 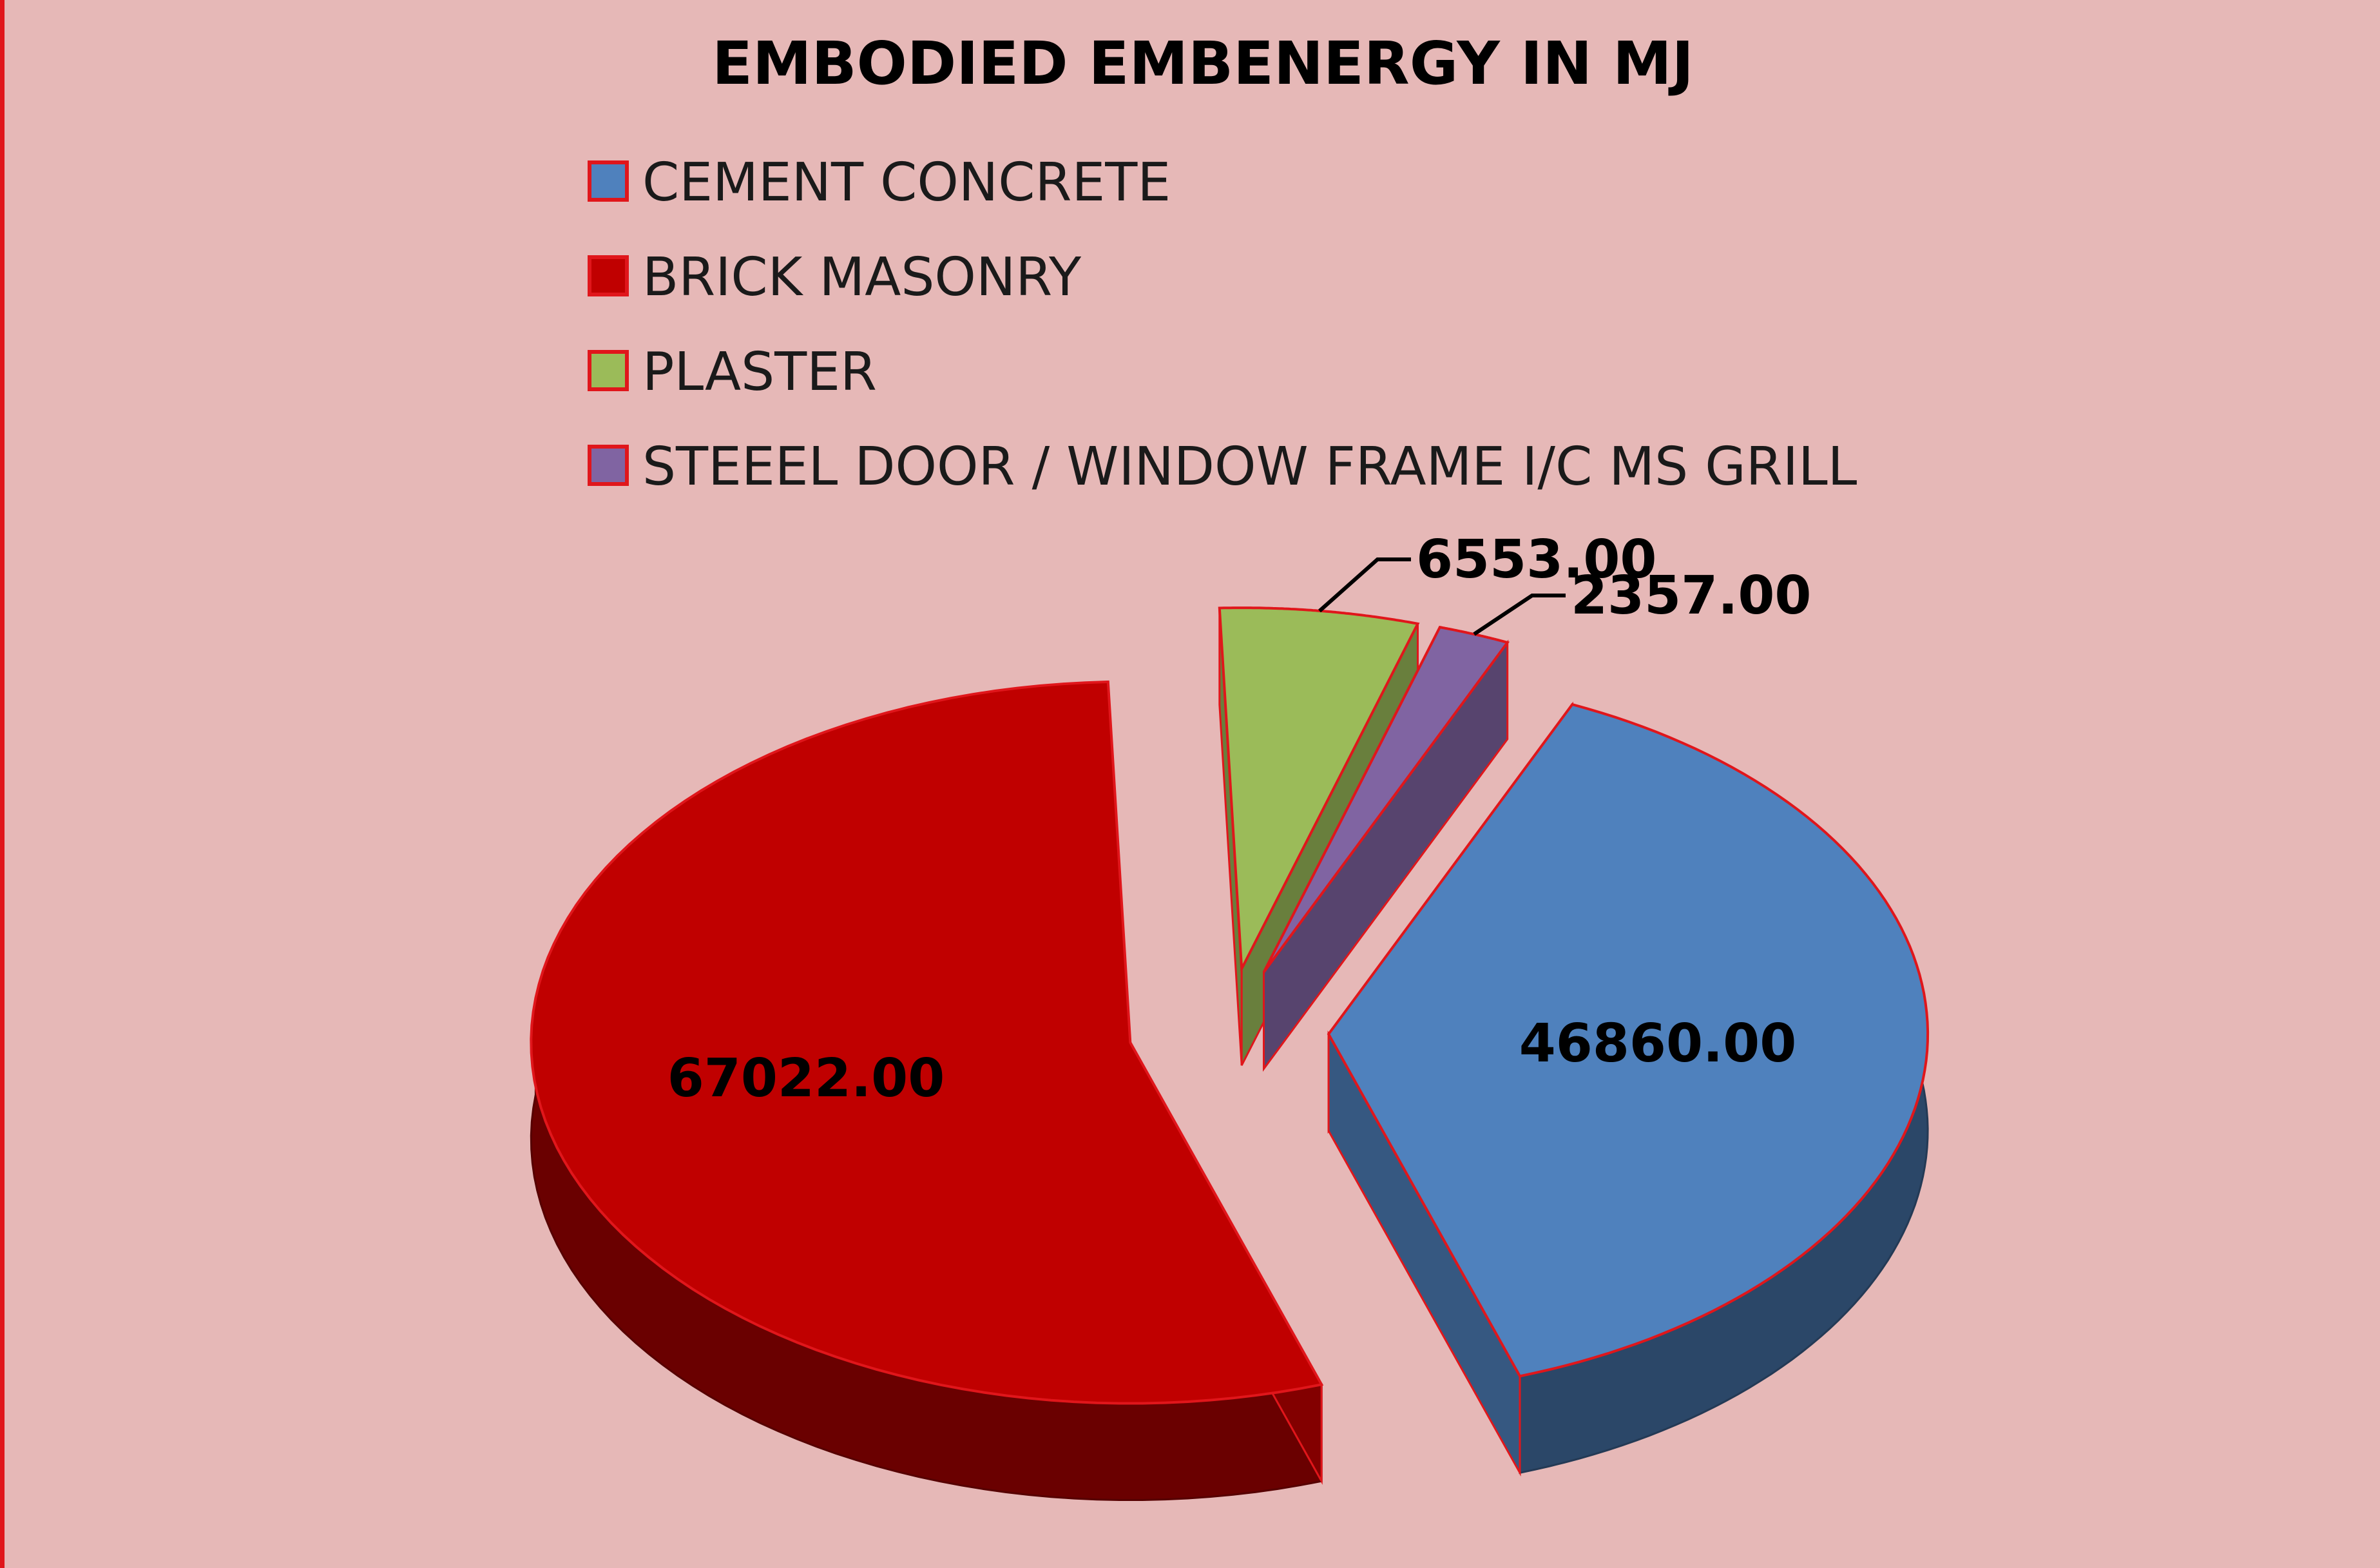 What do you see at coordinates (1203, 63) in the screenshot?
I see `chart-title: EMBODIED EMBENERGY IN MJ` at bounding box center [1203, 63].